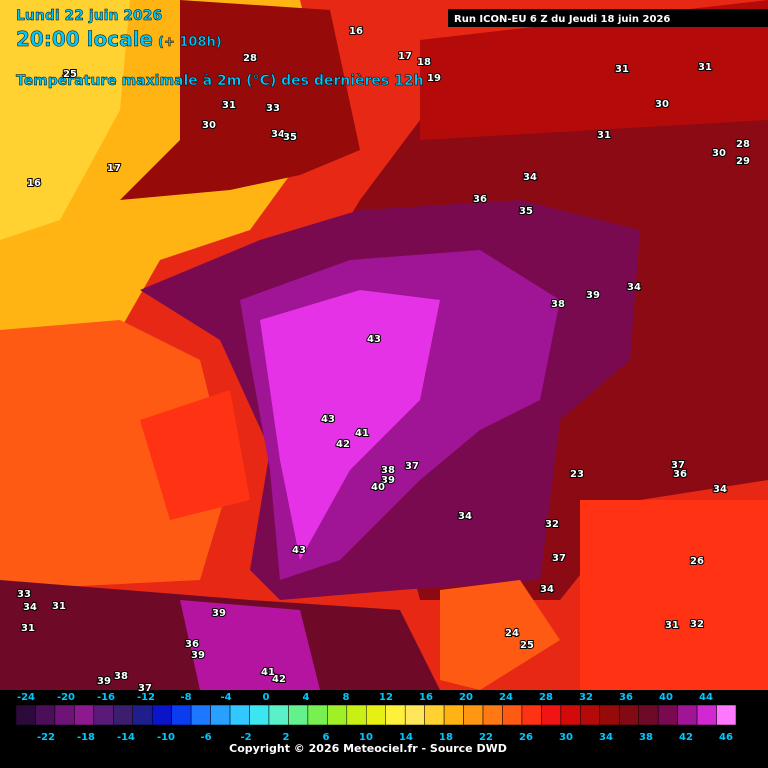 Image resolution: width=768 pixels, height=768 pixels. I want to click on legend-label: 24, so click(506, 697).